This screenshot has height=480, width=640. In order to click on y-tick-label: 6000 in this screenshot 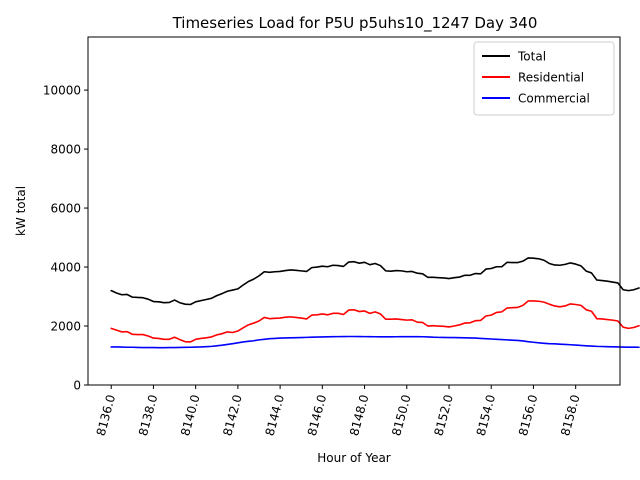, I will do `click(65, 209)`.